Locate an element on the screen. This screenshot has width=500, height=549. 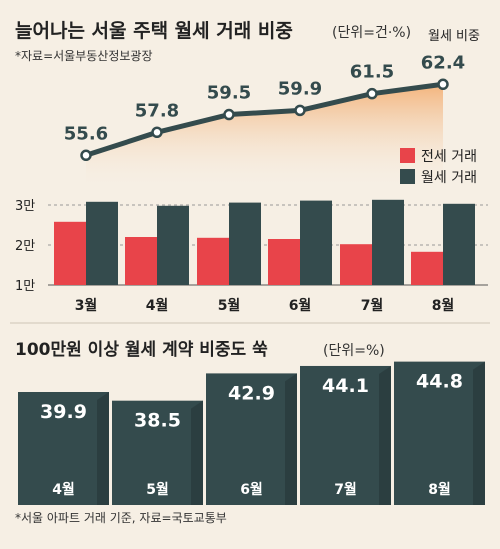
chart-title: 늘어나는 서울 주택 월세 거래 비중 is located at coordinates (154, 31).